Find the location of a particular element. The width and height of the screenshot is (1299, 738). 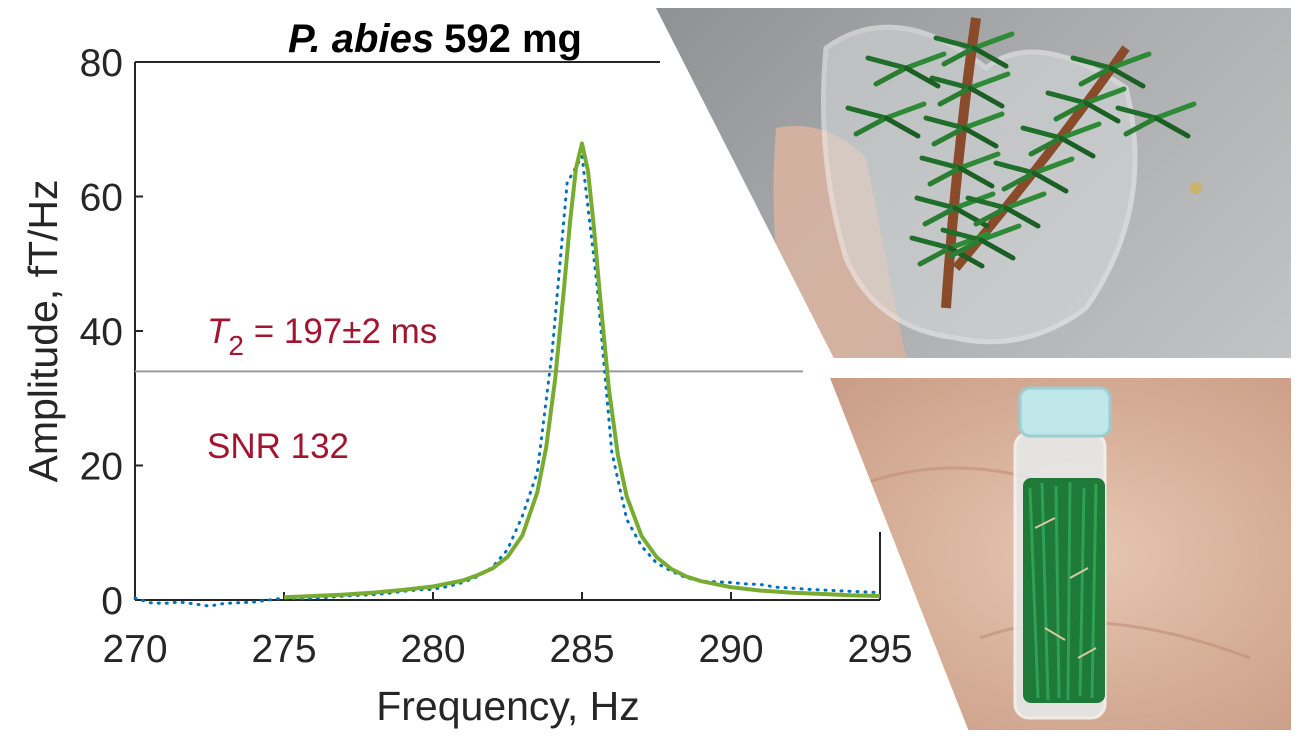

y-tick-label: 40 is located at coordinates (101, 332).